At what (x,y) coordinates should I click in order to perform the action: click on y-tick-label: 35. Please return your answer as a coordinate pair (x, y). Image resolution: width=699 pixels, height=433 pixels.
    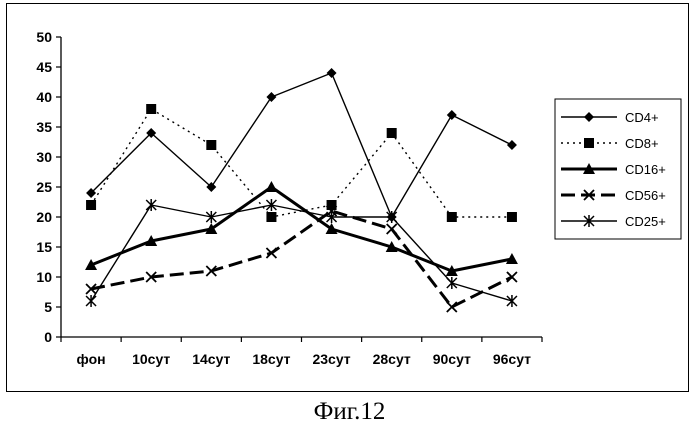
    Looking at the image, I should click on (44, 127).